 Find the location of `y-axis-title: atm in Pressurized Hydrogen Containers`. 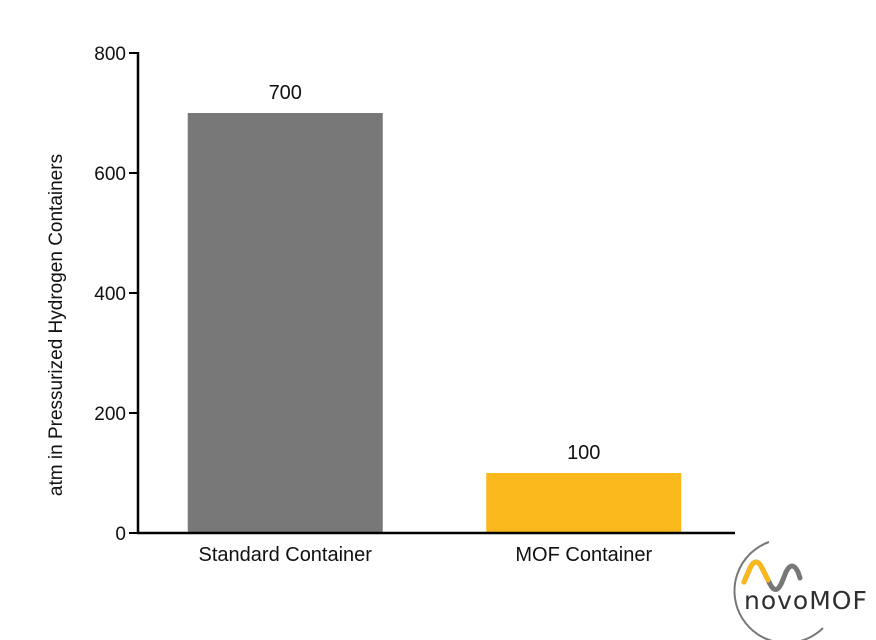

y-axis-title: atm in Pressurized Hydrogen Containers is located at coordinates (56, 325).